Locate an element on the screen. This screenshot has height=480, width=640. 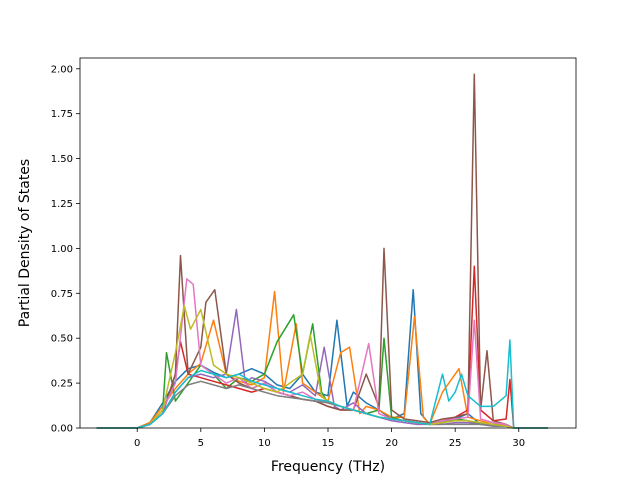
x-tick-label: 15 is located at coordinates (328, 443).